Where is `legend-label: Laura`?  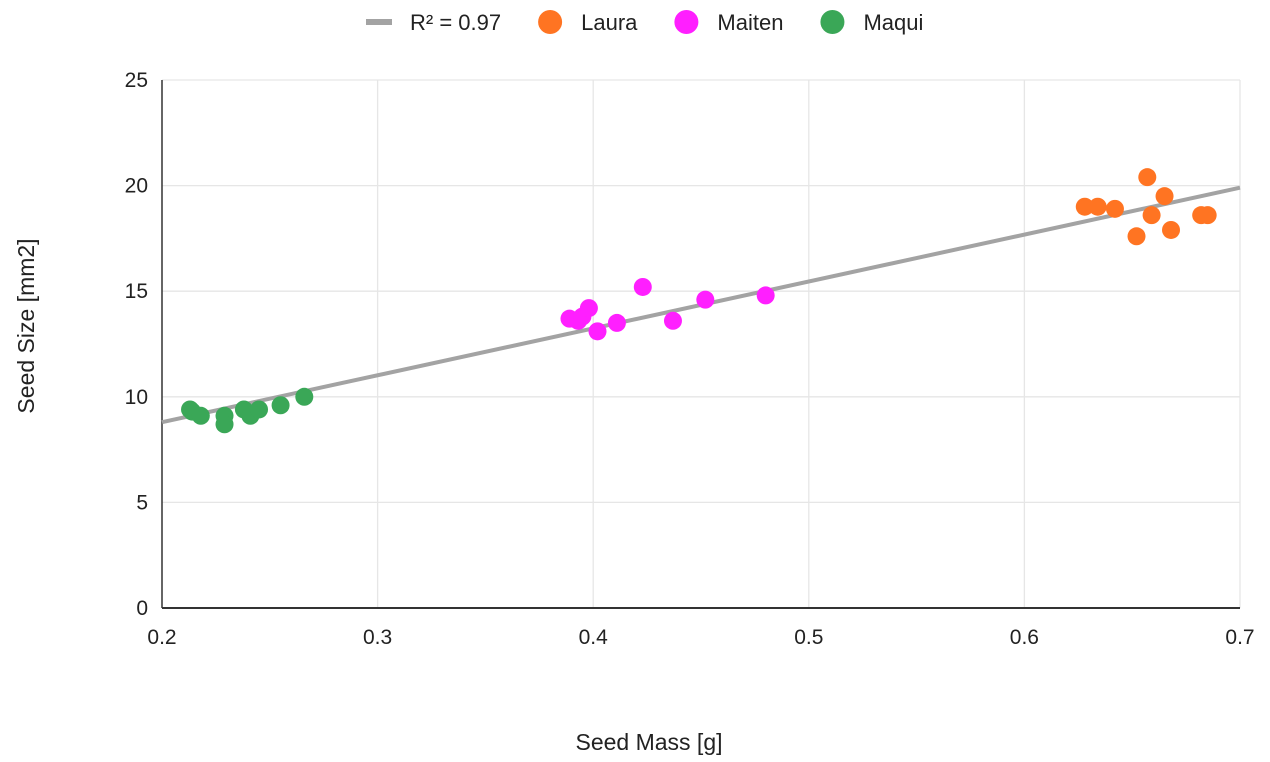
legend-label: Laura is located at coordinates (609, 22).